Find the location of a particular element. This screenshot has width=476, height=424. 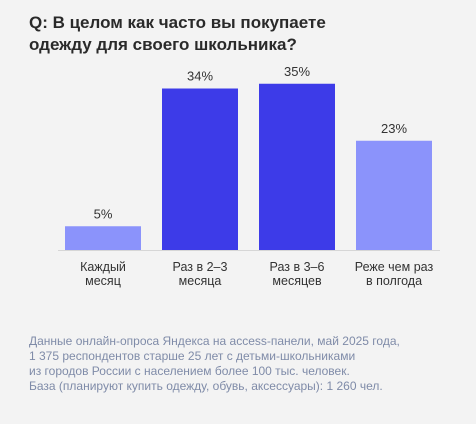

bar-value-label-4: 23% is located at coordinates (394, 128).